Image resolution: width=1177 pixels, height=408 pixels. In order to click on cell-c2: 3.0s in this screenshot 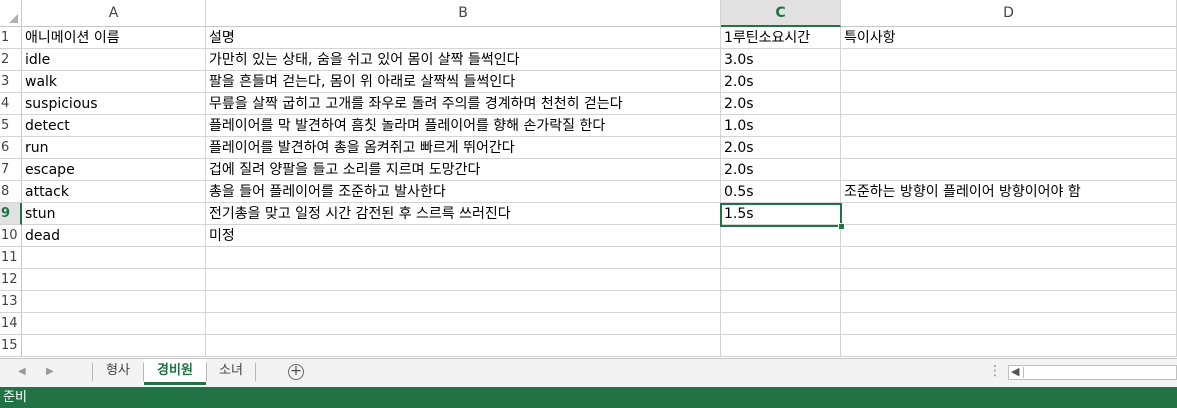, I will do `click(781, 60)`.